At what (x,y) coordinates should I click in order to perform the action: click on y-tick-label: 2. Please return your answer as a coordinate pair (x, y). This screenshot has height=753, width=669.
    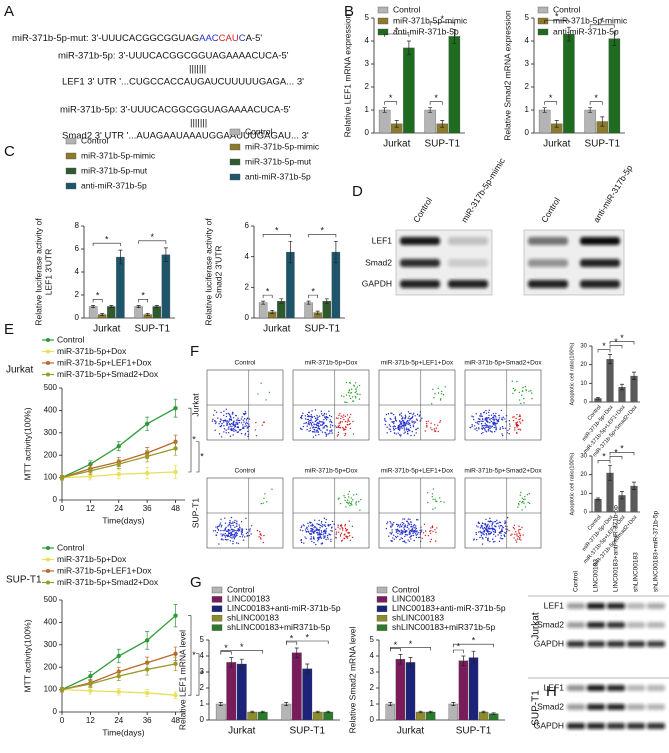
    Looking at the image, I should click on (202, 687).